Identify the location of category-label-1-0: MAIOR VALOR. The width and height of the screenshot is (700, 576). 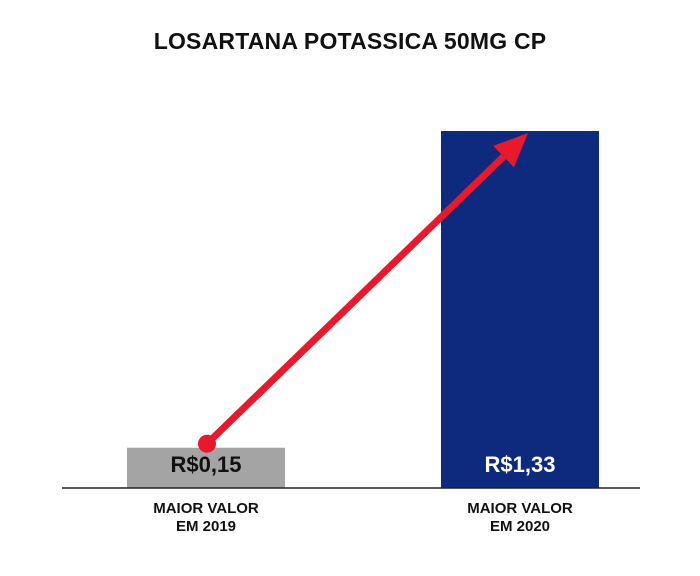
(520, 508).